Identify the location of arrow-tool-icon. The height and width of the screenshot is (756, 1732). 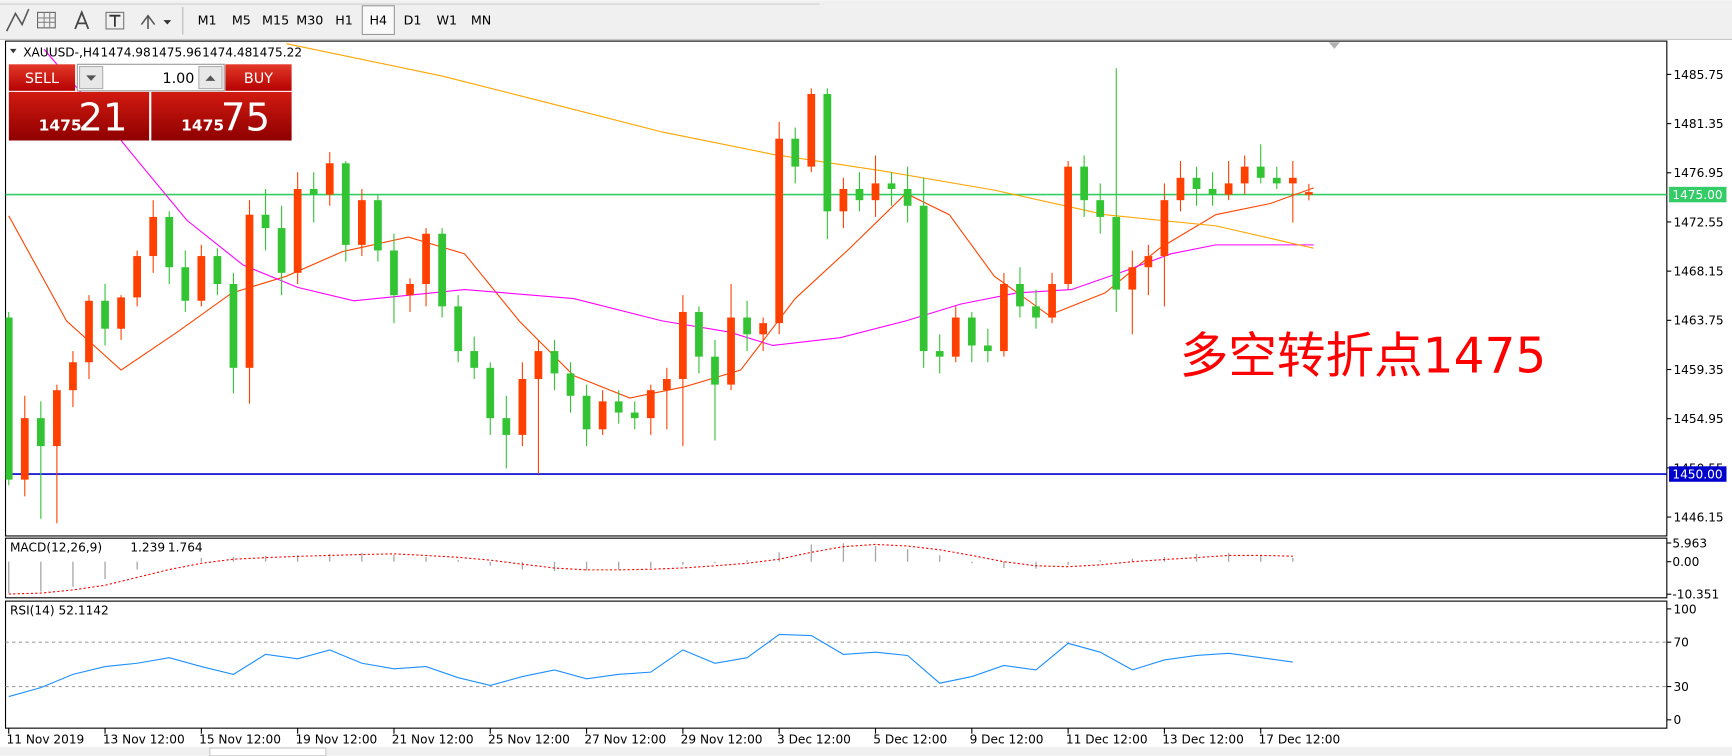
(148, 21).